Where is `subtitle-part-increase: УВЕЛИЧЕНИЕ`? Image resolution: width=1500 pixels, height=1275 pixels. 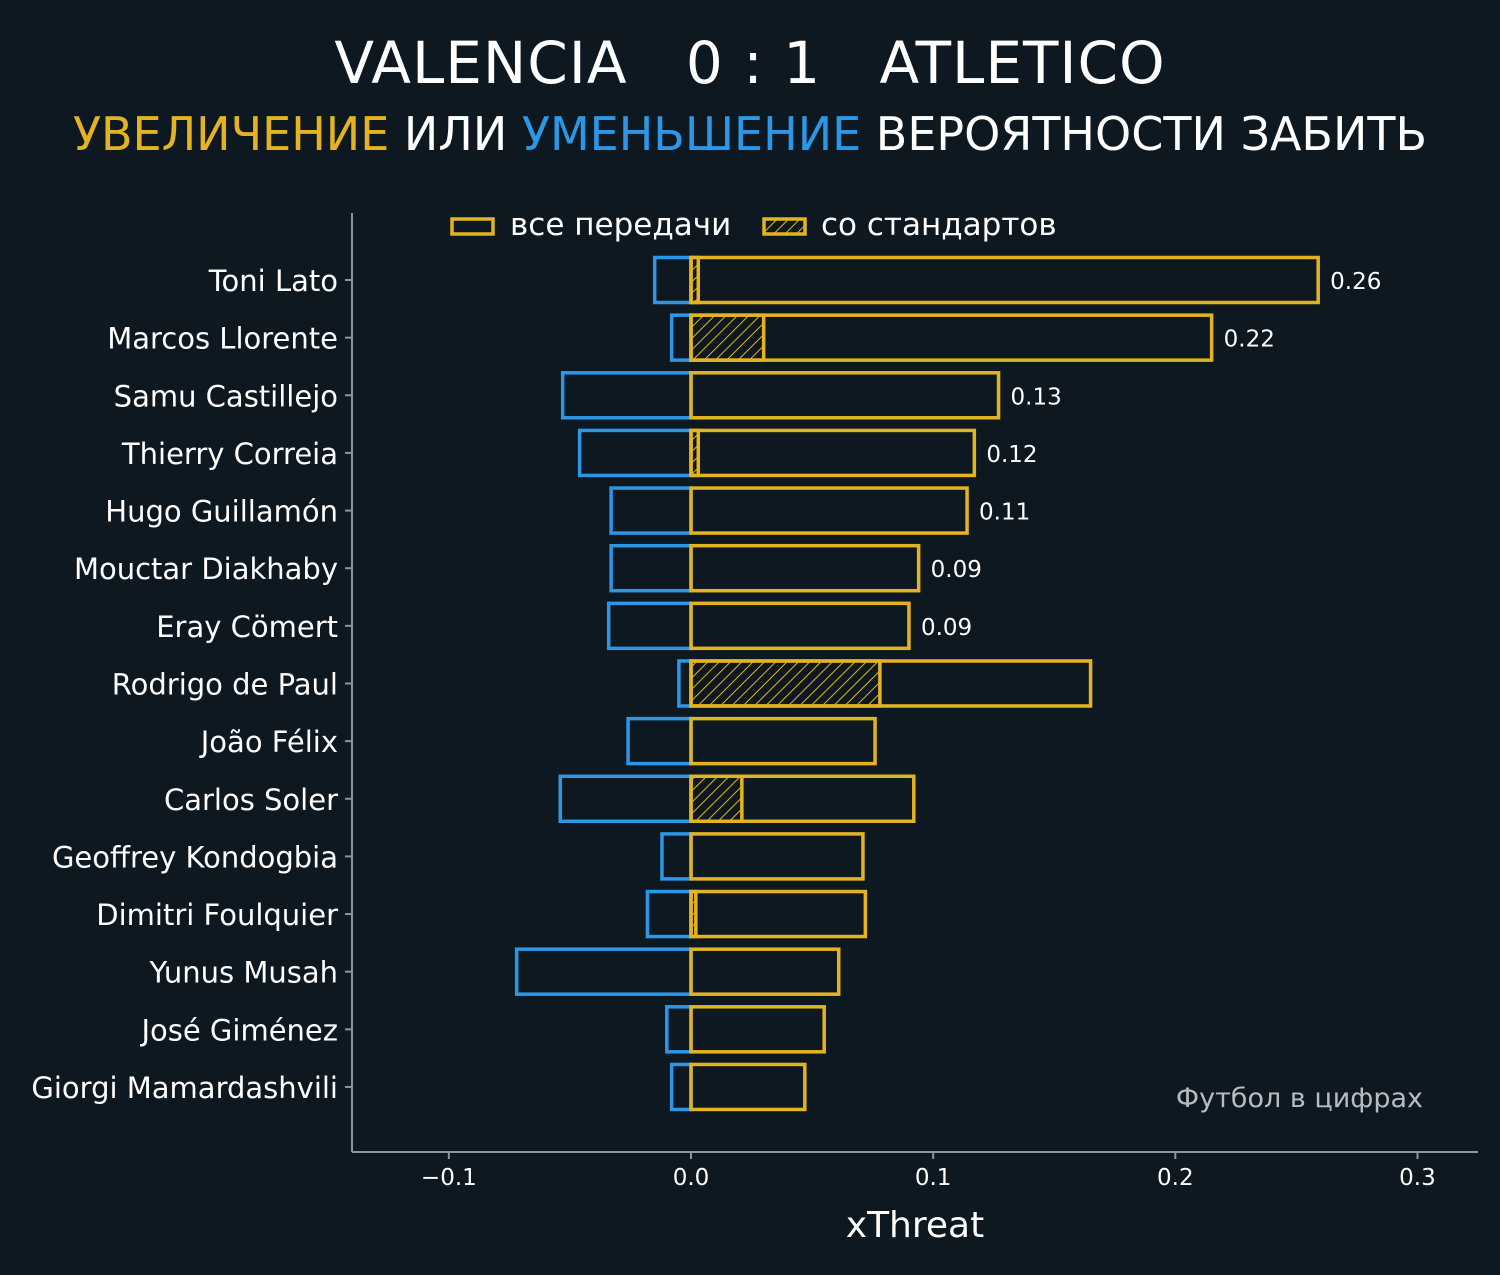
subtitle-part-increase: УВЕЛИЧЕНИЕ is located at coordinates (231, 134).